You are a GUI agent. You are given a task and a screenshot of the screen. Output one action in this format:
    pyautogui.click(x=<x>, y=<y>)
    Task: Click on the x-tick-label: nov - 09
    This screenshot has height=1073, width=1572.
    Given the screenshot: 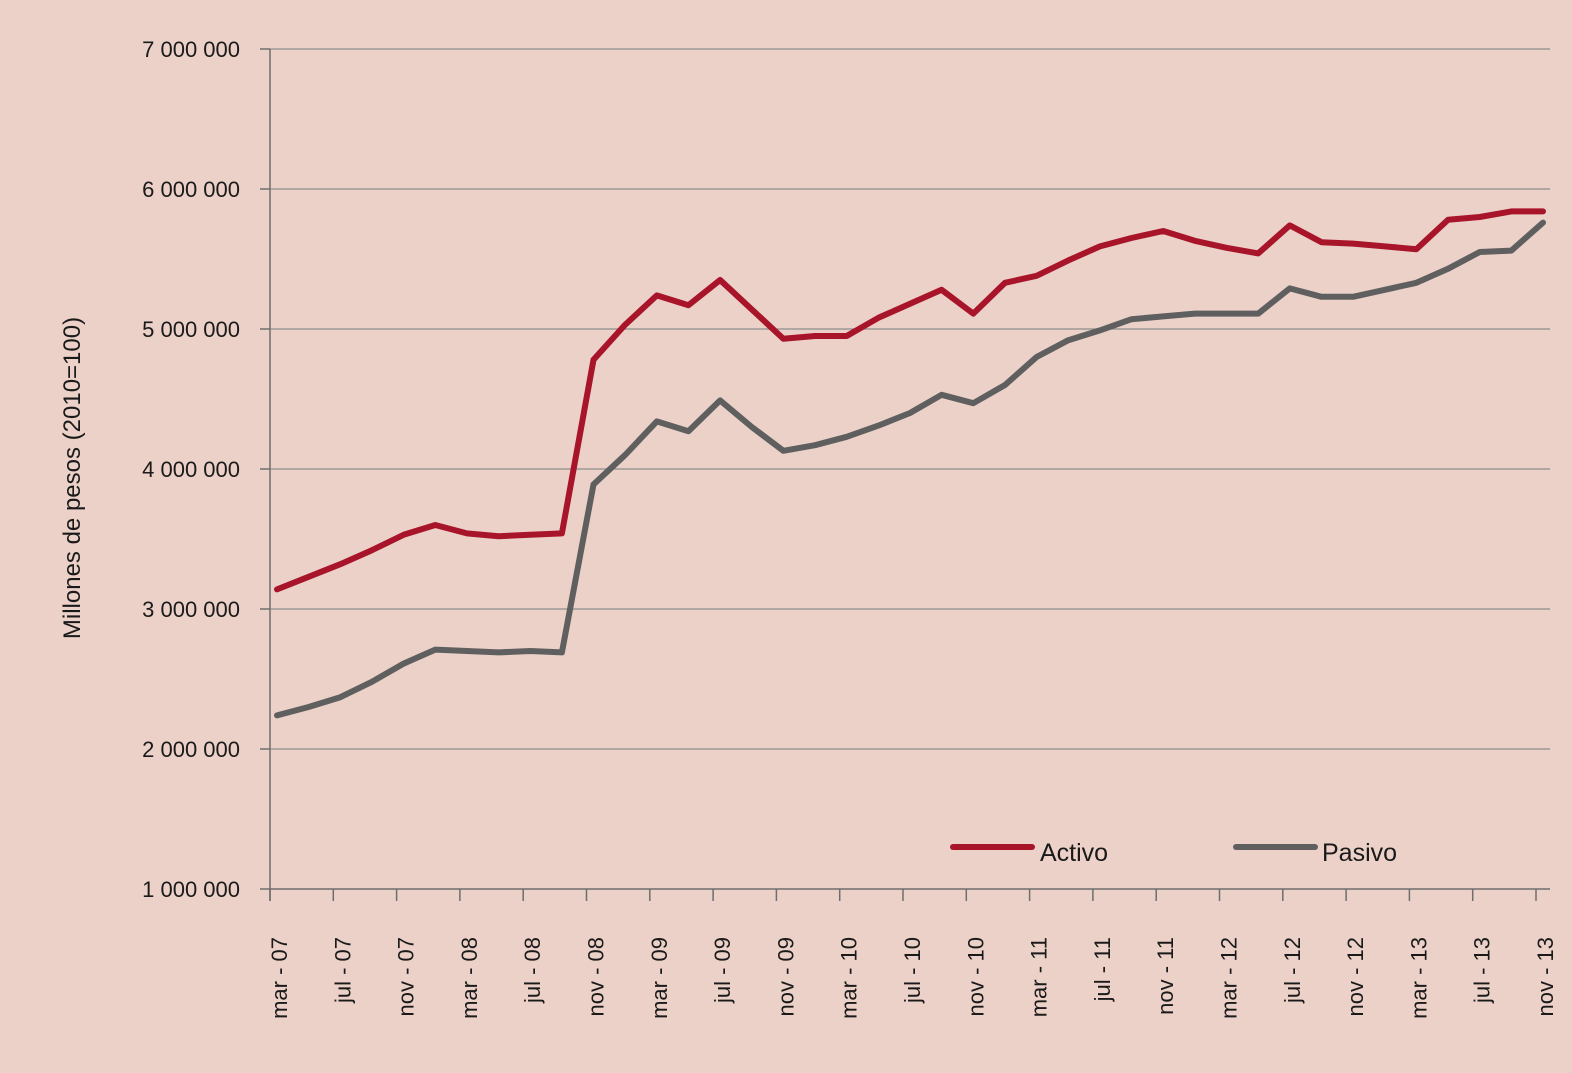 What is the action you would take?
    pyautogui.click(x=785, y=977)
    